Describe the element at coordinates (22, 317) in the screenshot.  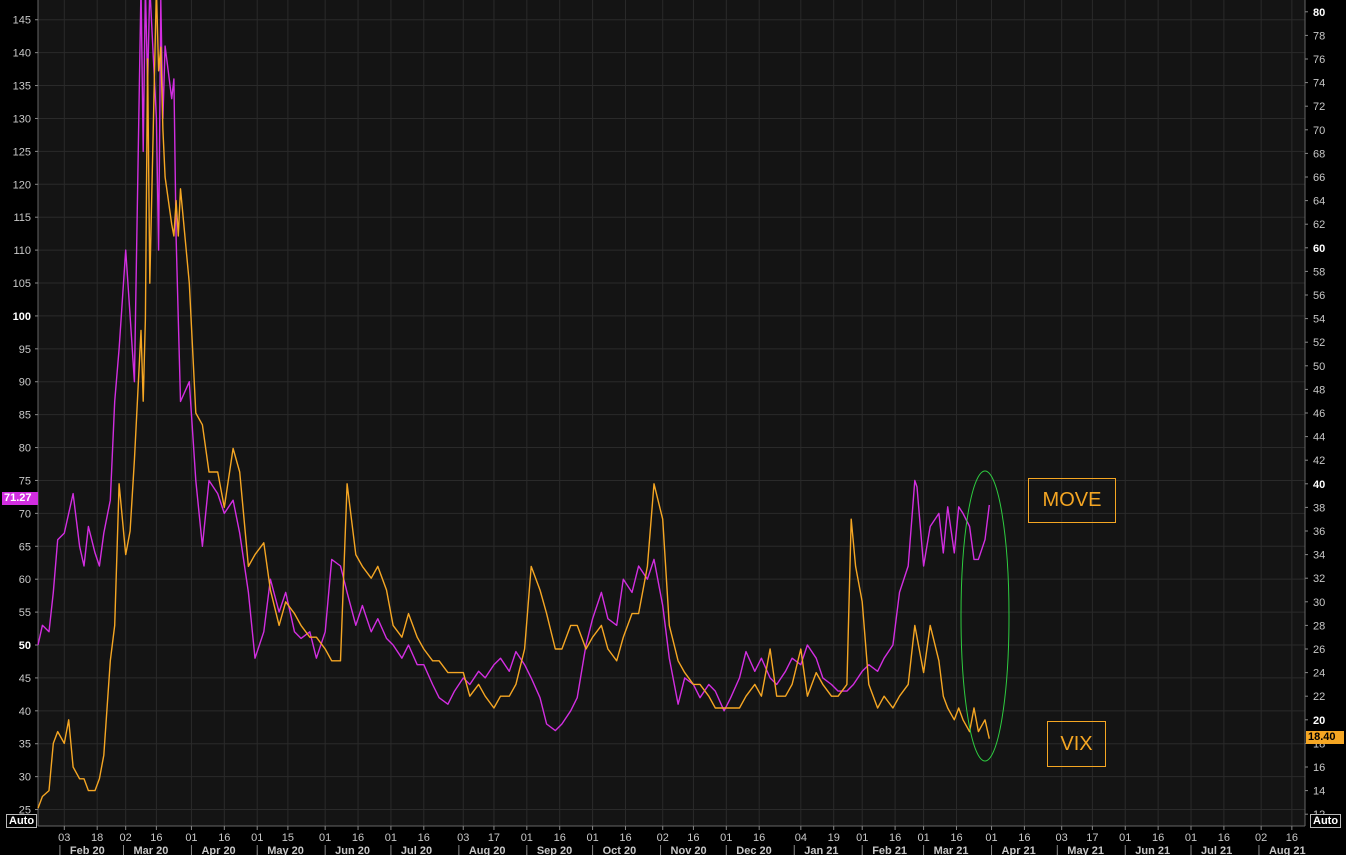
I see `left-tick-label: 100` at that location.